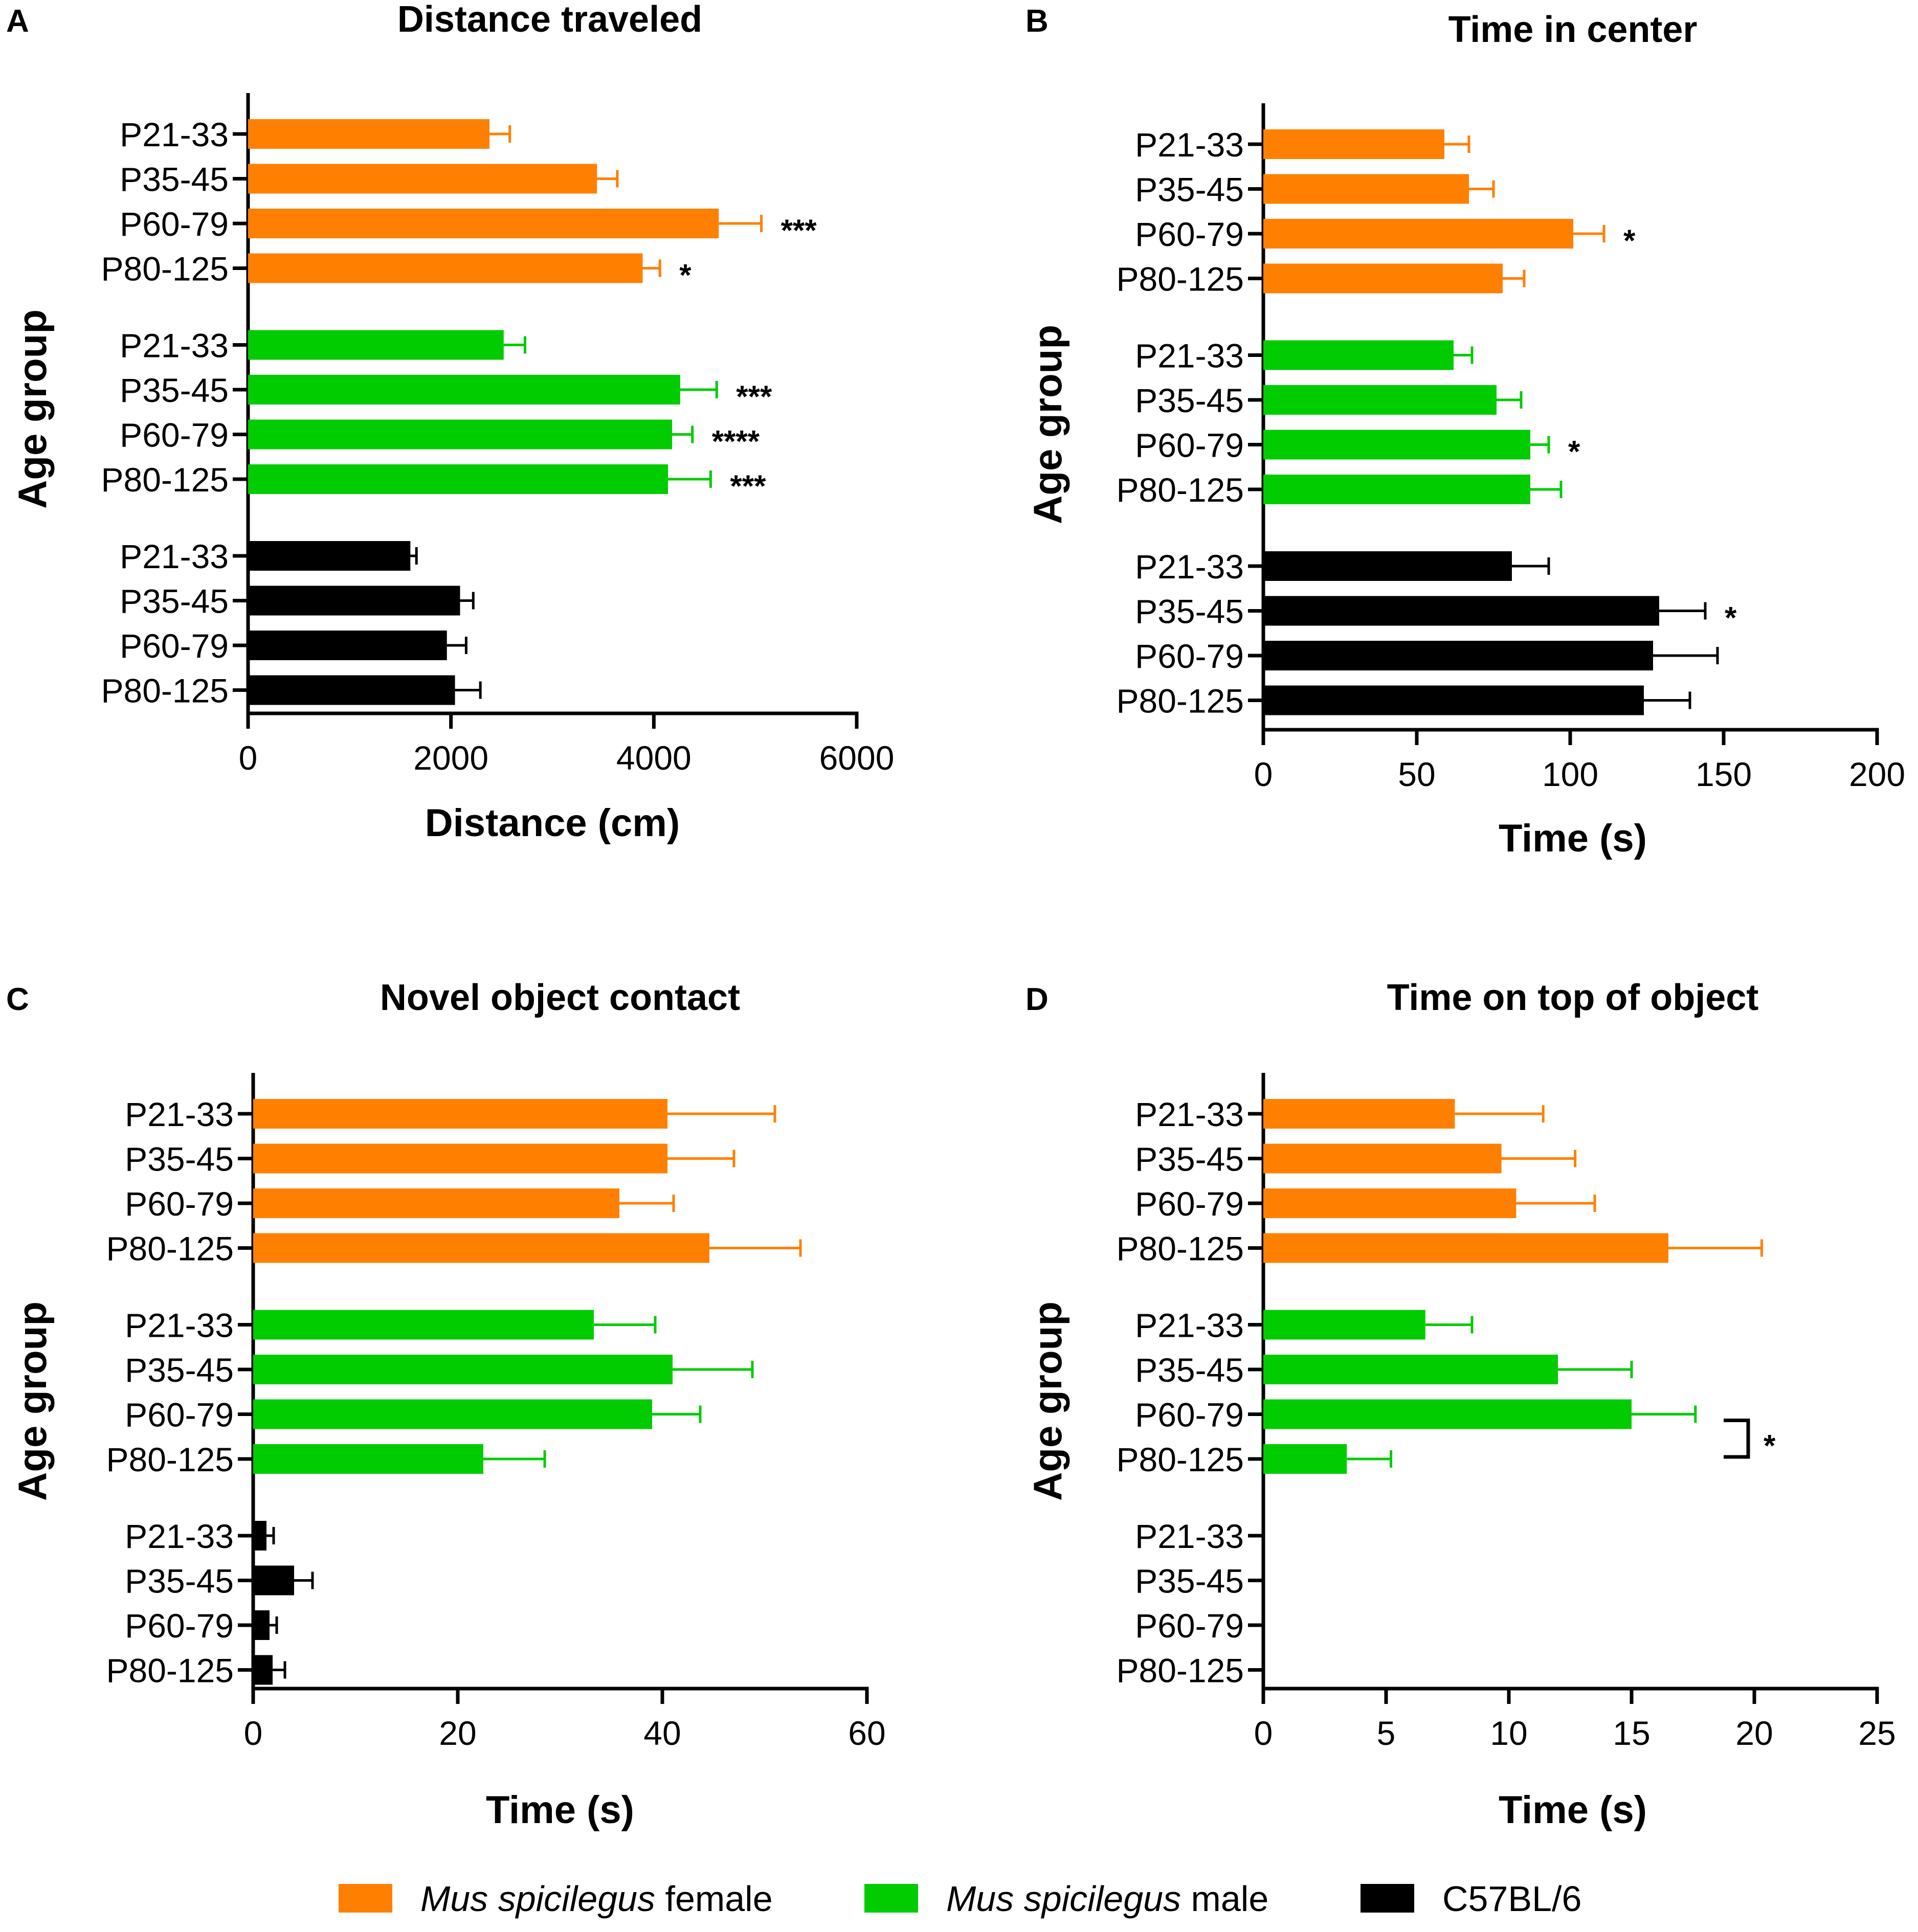  I want to click on legend-swatch, so click(891, 1898).